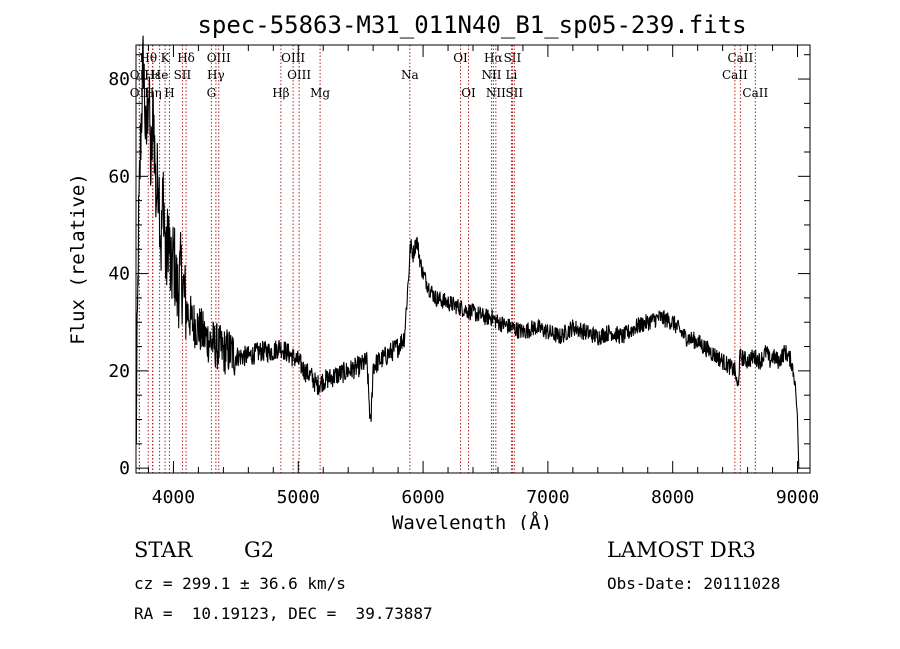  What do you see at coordinates (280, 93) in the screenshot?
I see `line-marker-label-13: Hβ` at bounding box center [280, 93].